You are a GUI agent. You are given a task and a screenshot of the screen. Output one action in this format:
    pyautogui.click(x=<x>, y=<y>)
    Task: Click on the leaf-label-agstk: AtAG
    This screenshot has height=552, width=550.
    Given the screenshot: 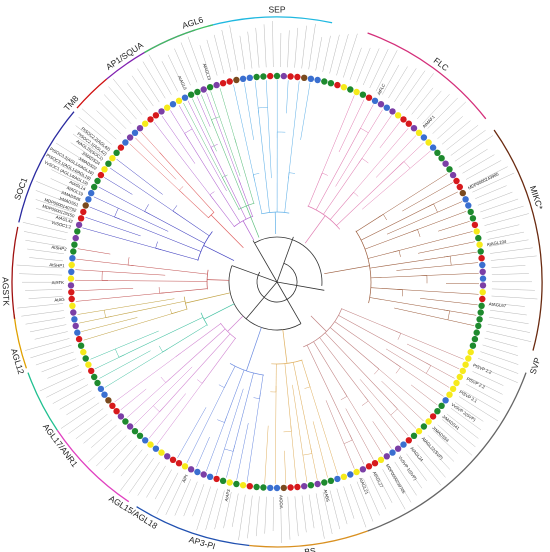 What is the action you would take?
    pyautogui.click(x=59, y=300)
    